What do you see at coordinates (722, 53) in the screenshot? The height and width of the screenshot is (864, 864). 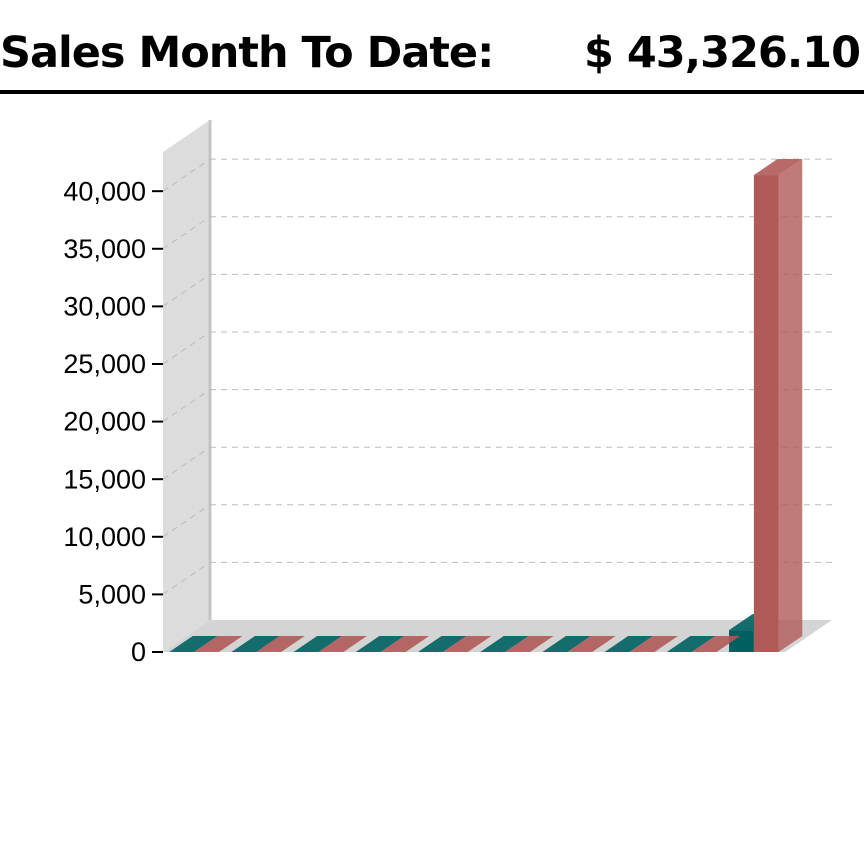 I see `header-amount: $ 43,326.10` at bounding box center [722, 53].